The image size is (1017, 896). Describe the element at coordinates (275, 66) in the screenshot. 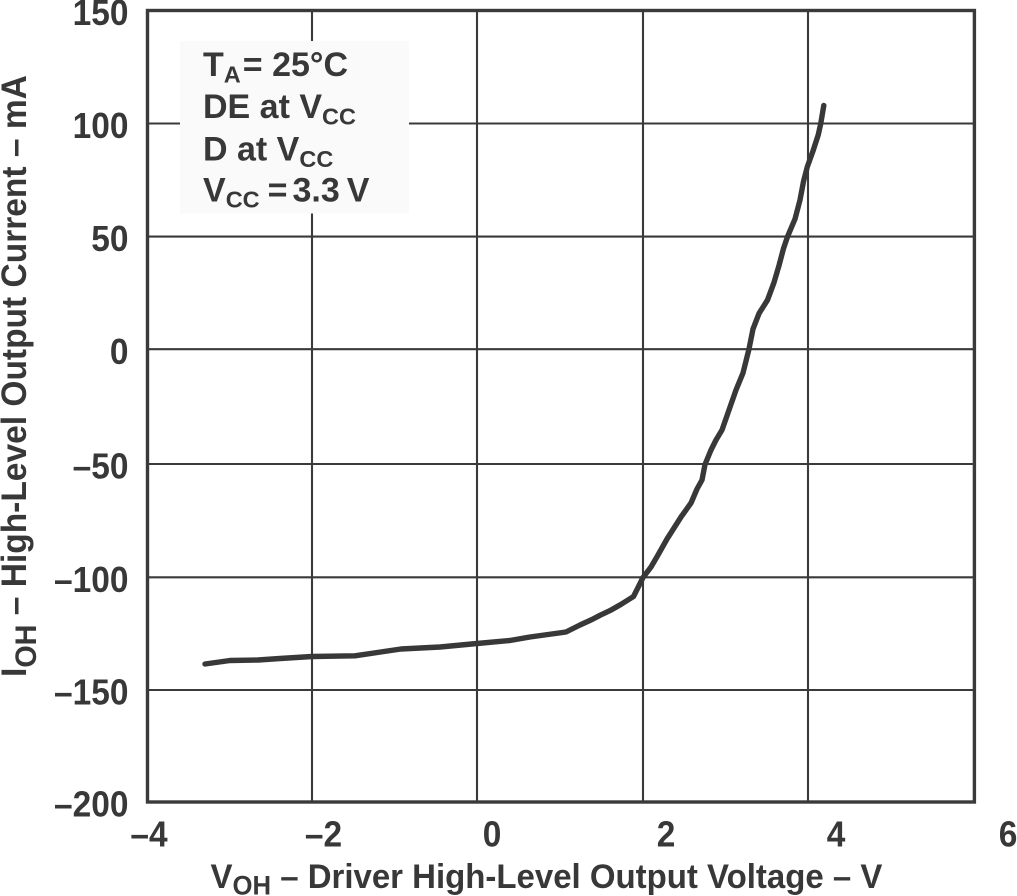

I see `svg-text: TA= 25°C` at that location.